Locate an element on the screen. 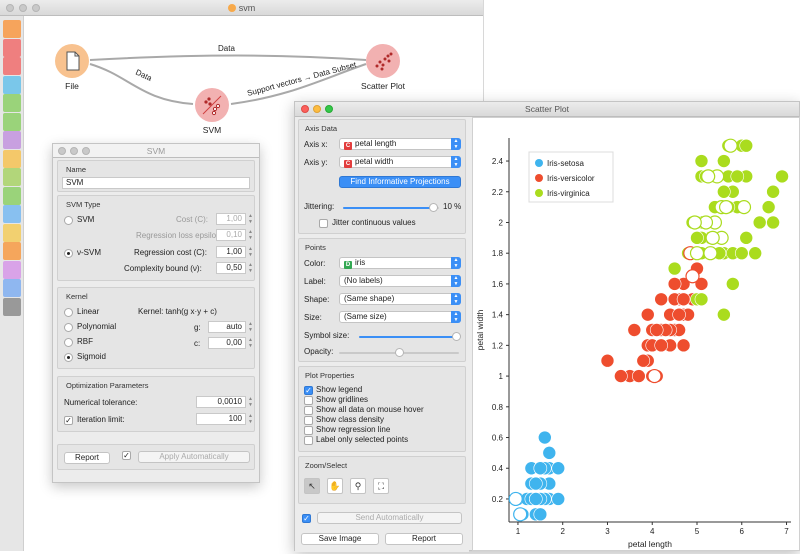 The image size is (800, 554). name-input: SVM is located at coordinates (156, 183).